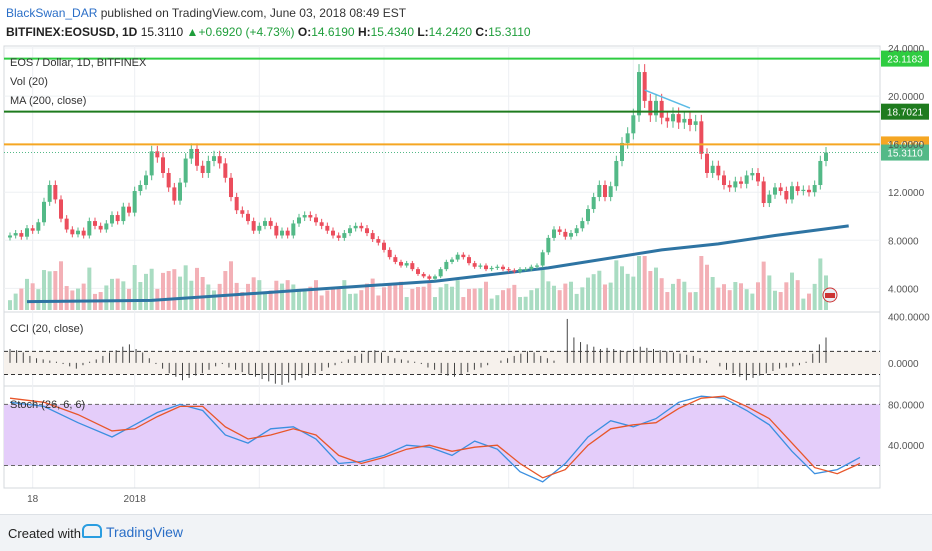 This screenshot has width=932, height=551. Describe the element at coordinates (909, 318) in the screenshot. I see `cci-tick-label: 400.0000` at that location.